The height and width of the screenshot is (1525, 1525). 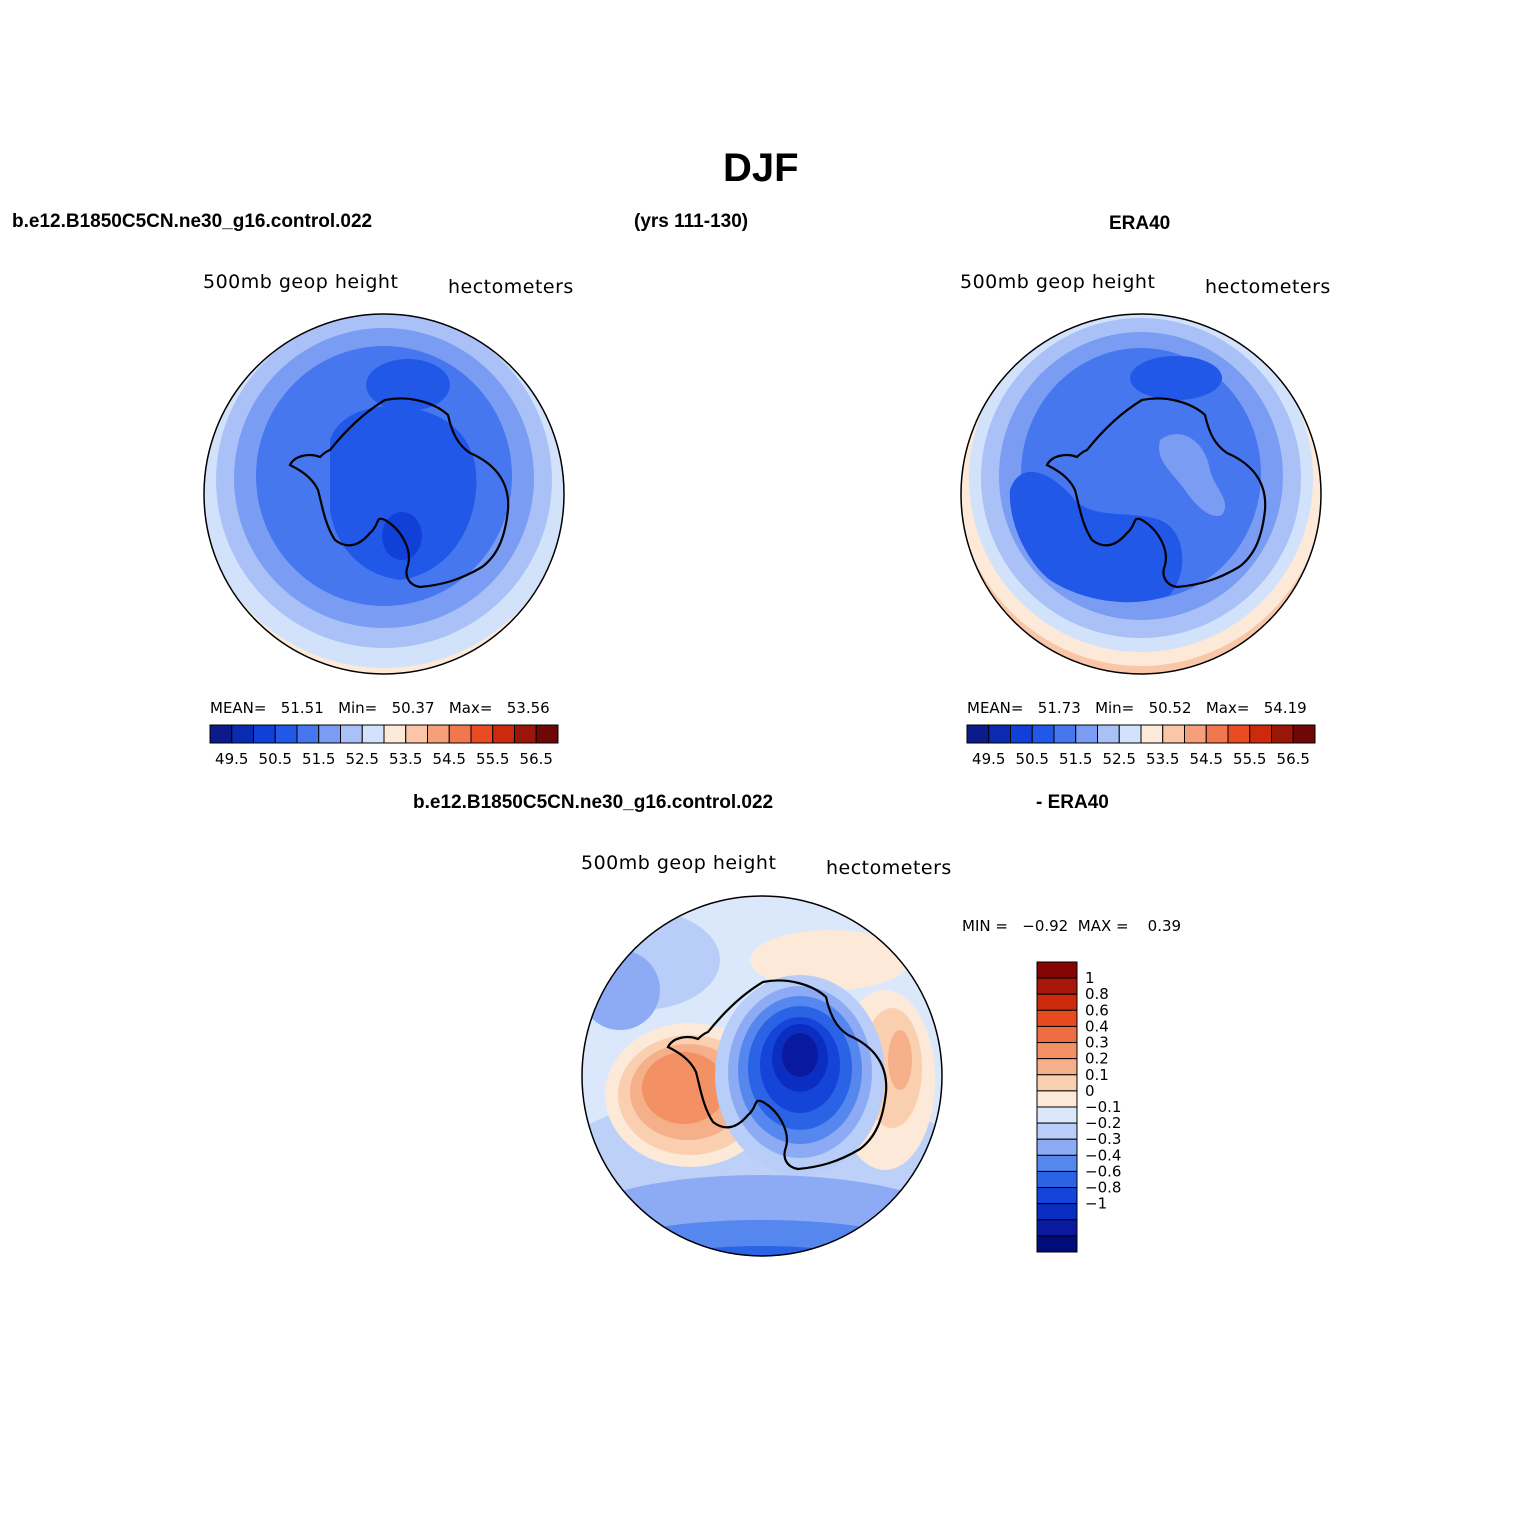 What do you see at coordinates (384, 746) in the screenshot?
I see `model-colorbar: 49.5 50.5 51.5 52.5 53.5 54.5 55.5 56.5` at bounding box center [384, 746].